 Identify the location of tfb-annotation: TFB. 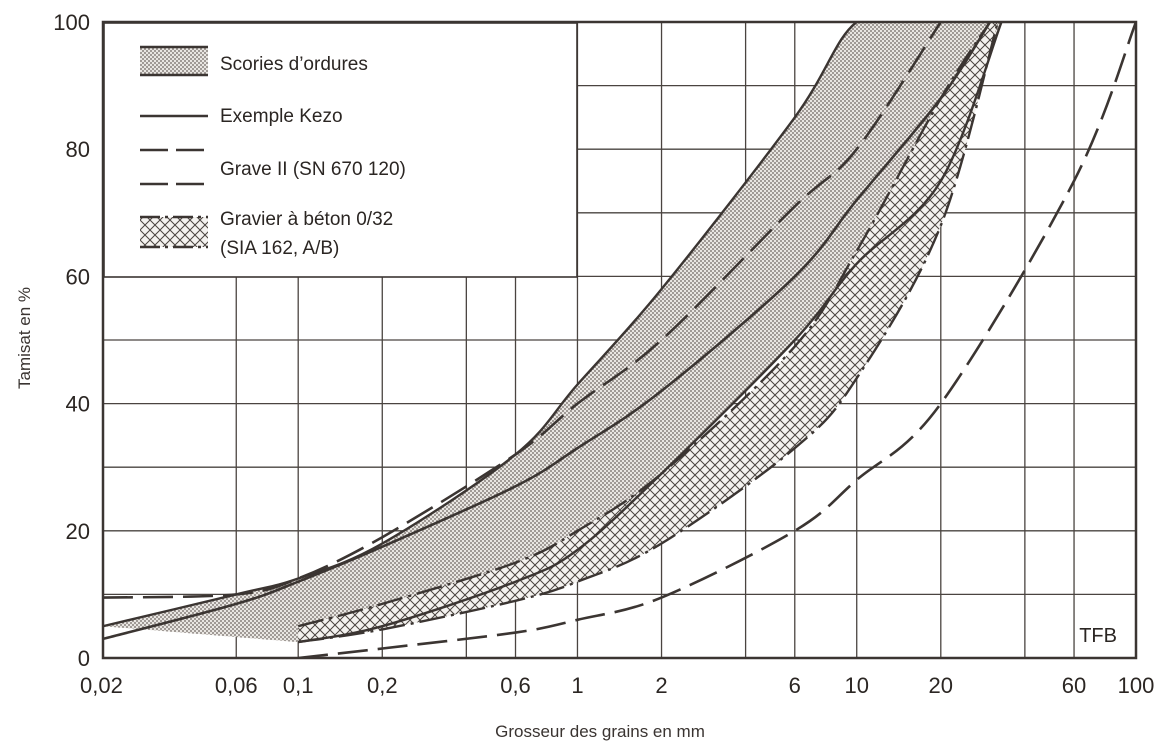
(1098, 636).